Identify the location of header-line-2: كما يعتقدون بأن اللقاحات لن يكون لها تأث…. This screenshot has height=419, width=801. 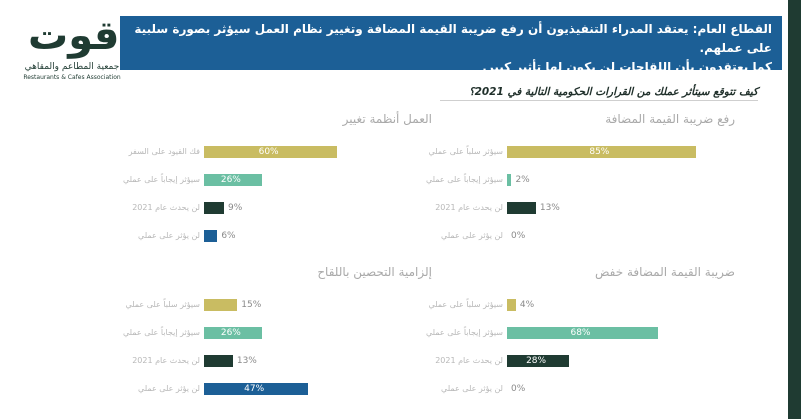
(627, 67).